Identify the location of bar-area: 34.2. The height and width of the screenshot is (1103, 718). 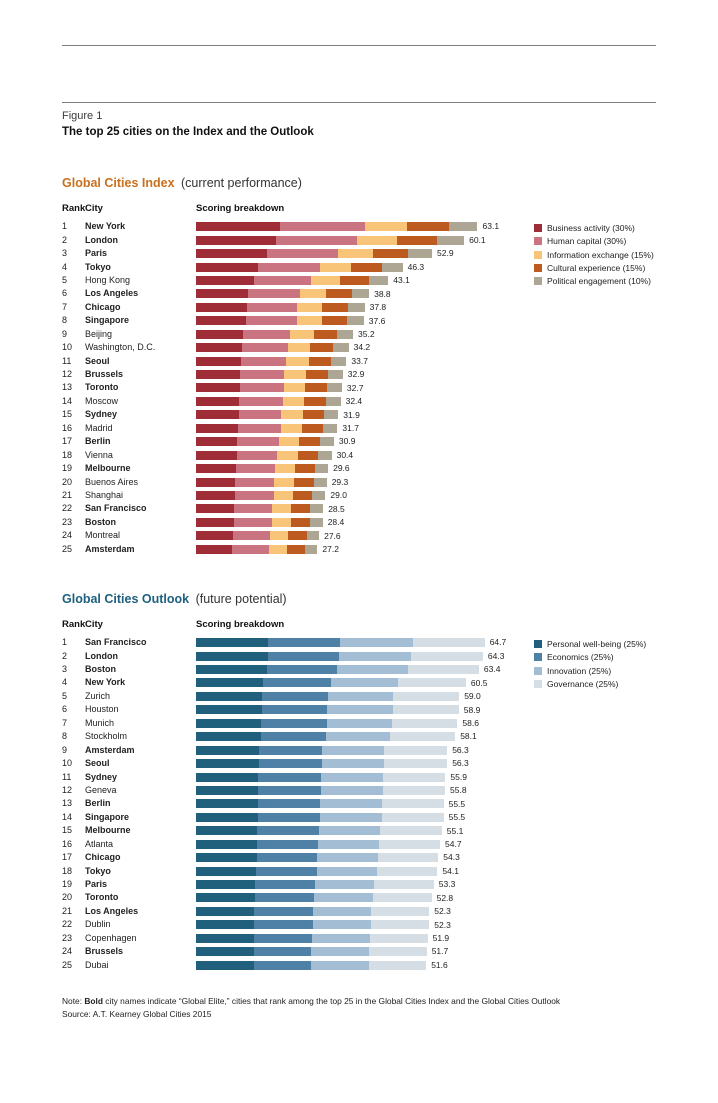
(426, 348).